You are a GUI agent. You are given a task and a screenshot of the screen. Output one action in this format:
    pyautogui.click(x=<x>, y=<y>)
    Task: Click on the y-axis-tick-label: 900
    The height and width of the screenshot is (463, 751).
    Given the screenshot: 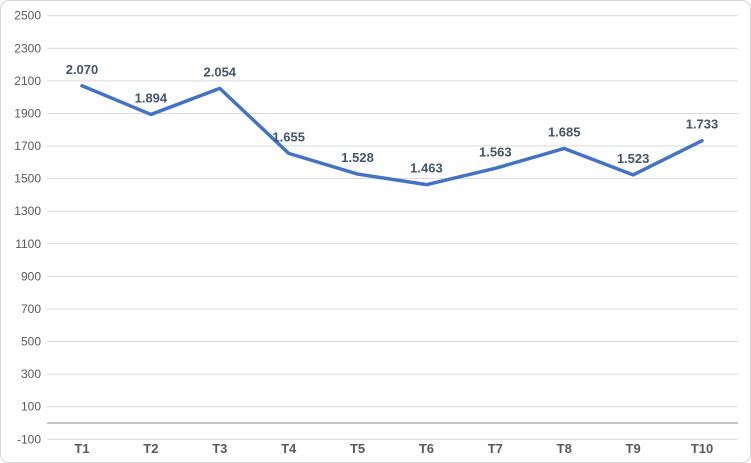 What is the action you would take?
    pyautogui.click(x=31, y=276)
    